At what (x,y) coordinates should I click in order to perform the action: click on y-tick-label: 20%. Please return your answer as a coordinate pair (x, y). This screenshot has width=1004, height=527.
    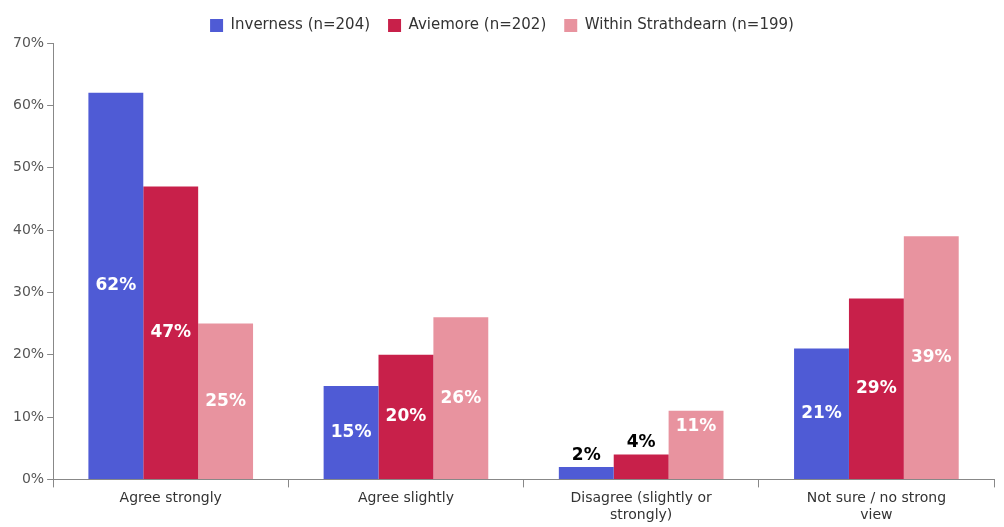
    Looking at the image, I should click on (28, 353).